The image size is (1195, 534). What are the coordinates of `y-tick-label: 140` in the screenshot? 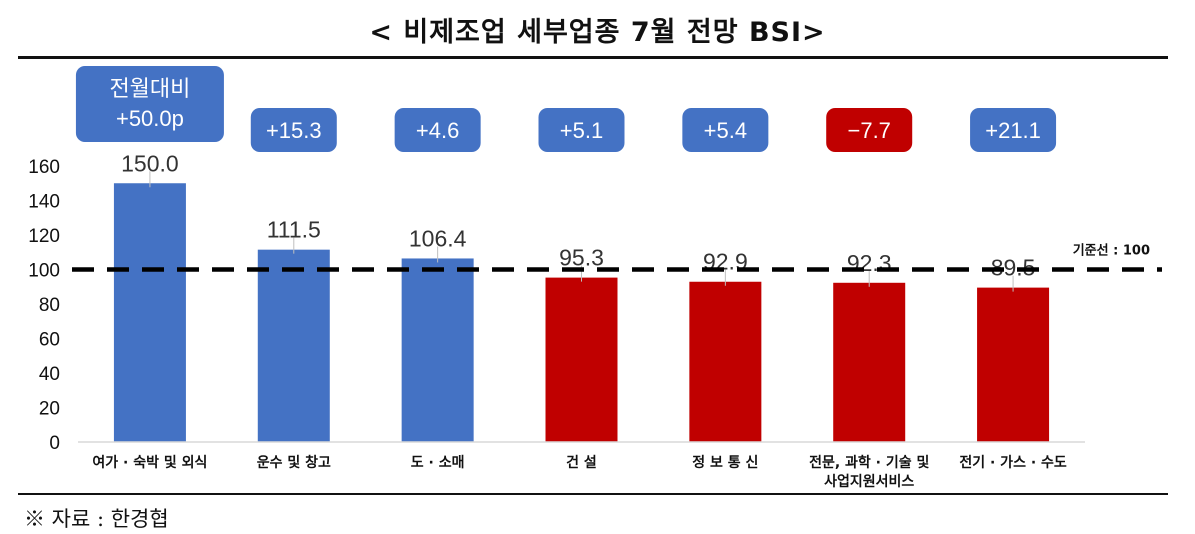 It's located at (44, 202).